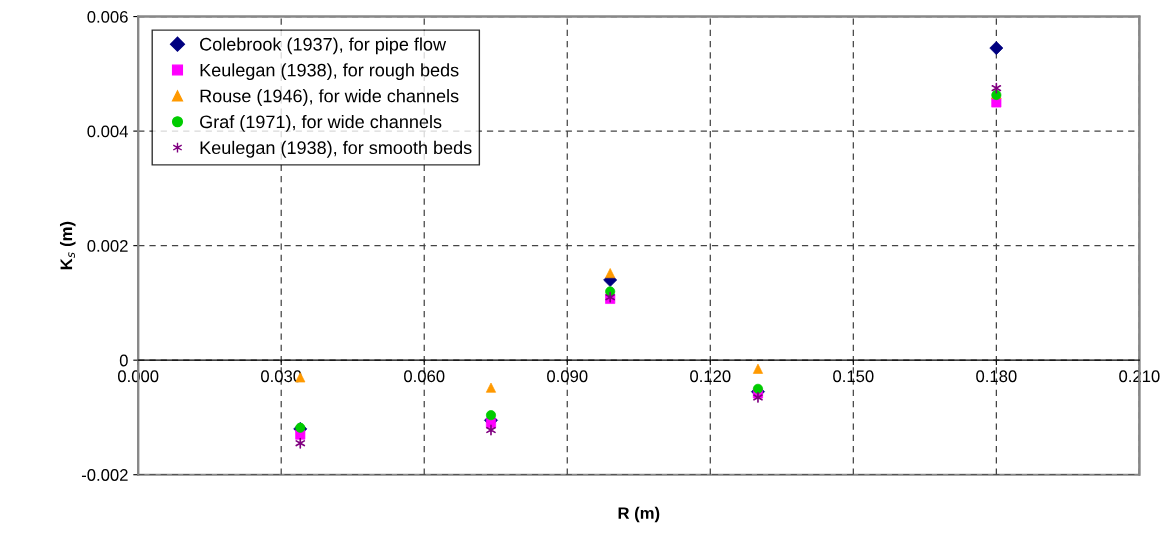 The height and width of the screenshot is (552, 1171). What do you see at coordinates (321, 123) in the screenshot?
I see `legend-label: Graf (1971), for wide channels` at bounding box center [321, 123].